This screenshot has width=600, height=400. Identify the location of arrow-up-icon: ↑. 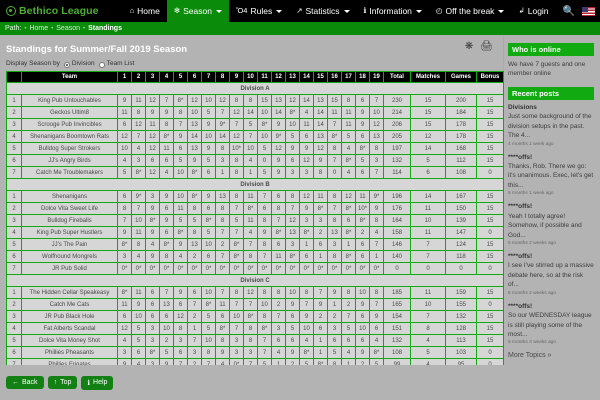
(55, 382).